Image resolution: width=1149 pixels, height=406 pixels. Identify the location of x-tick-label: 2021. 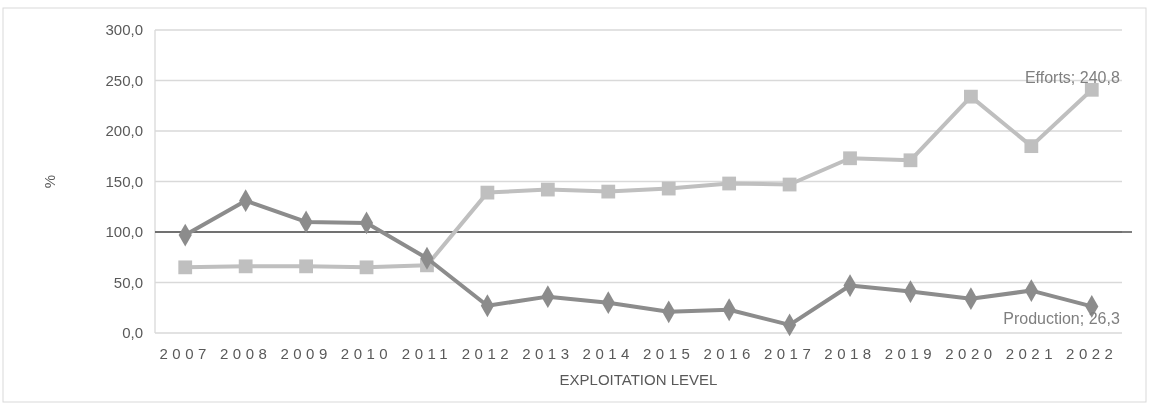
(1031, 353).